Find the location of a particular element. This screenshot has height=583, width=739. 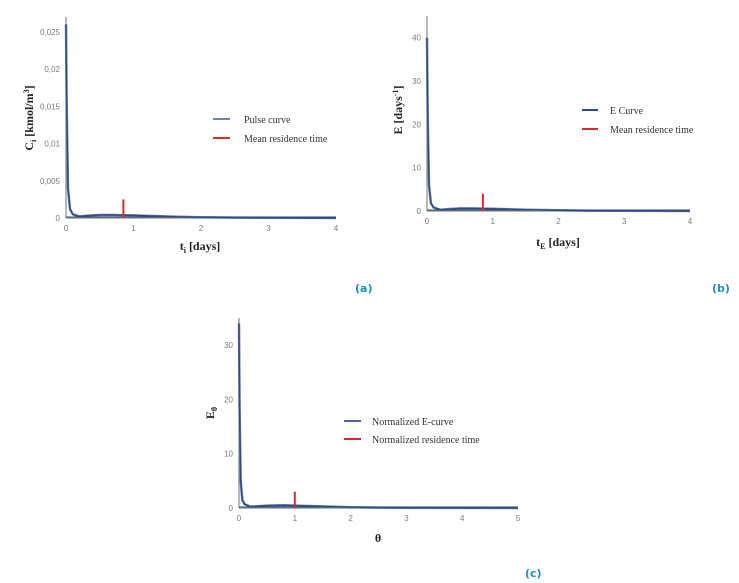

chart-b-xlabel: tE [days] is located at coordinates (558, 243).